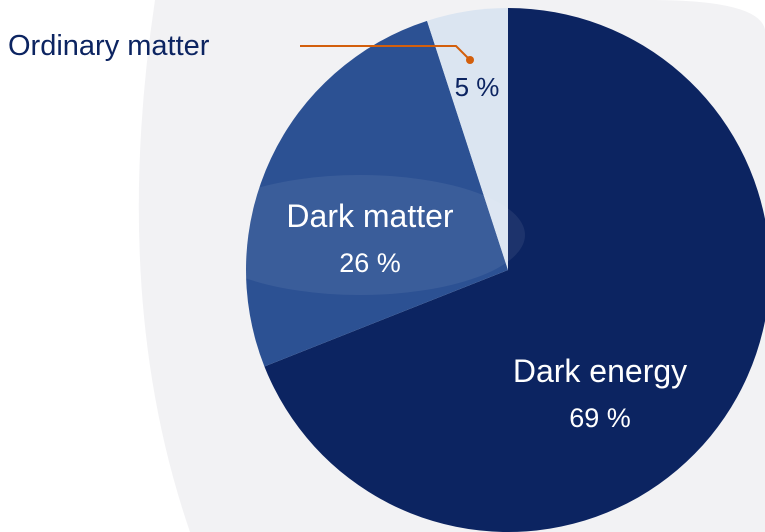  I want to click on pie-slice-ordinary-matter, so click(467, 139).